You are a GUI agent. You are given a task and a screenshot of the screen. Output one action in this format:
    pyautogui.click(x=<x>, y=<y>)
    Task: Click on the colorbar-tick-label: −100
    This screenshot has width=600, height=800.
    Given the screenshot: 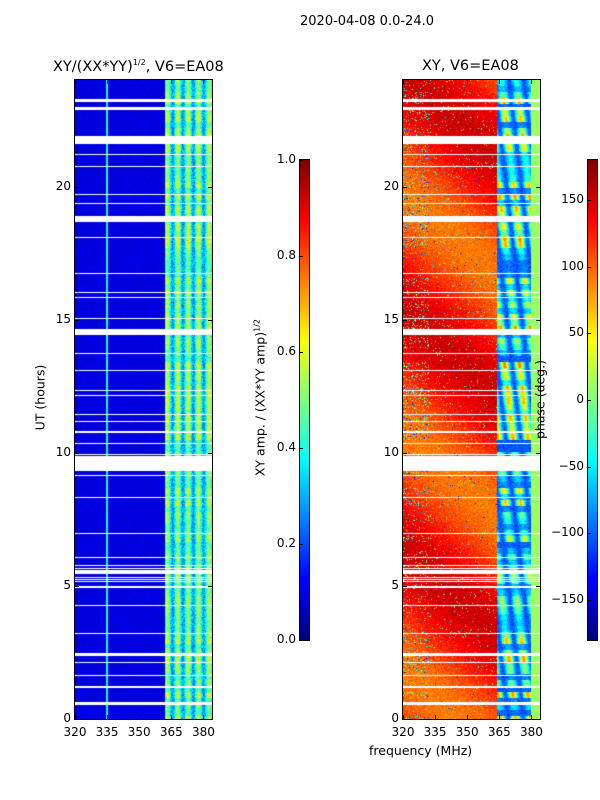 What is the action you would take?
    pyautogui.click(x=567, y=532)
    